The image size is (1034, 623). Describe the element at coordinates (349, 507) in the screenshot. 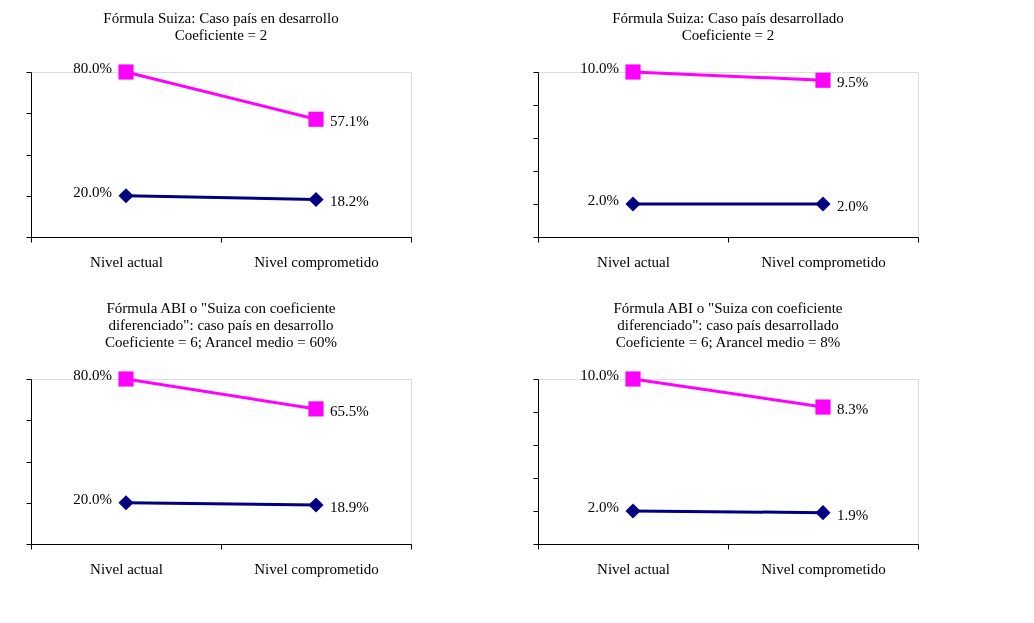

I see `data-label: 18.9%` at that location.